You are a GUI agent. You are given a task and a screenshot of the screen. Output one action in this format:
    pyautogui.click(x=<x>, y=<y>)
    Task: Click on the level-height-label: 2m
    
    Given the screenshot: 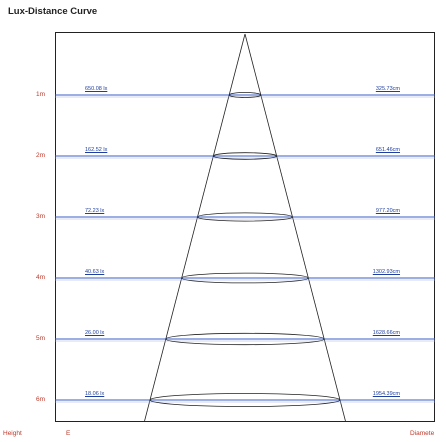 What is the action you would take?
    pyautogui.click(x=41, y=155)
    